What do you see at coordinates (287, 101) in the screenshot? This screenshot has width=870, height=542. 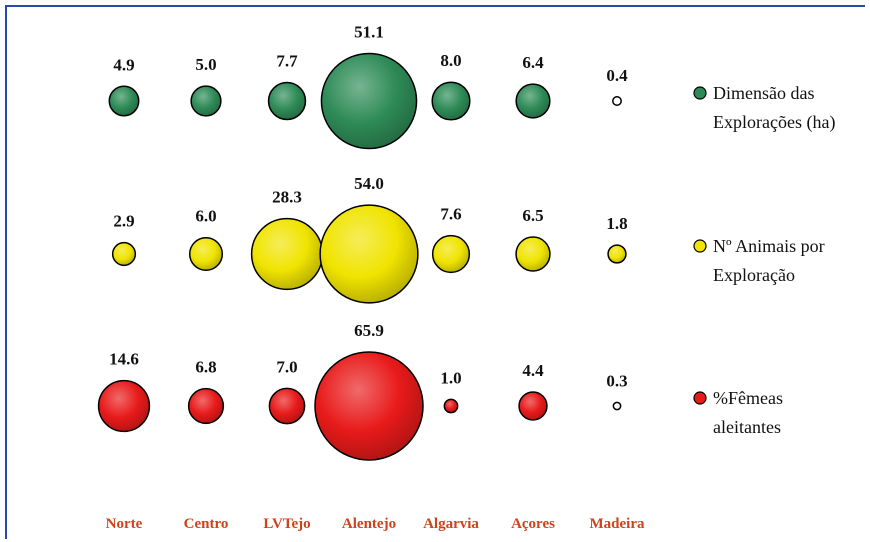 I see `bubble-0-lvtejo` at bounding box center [287, 101].